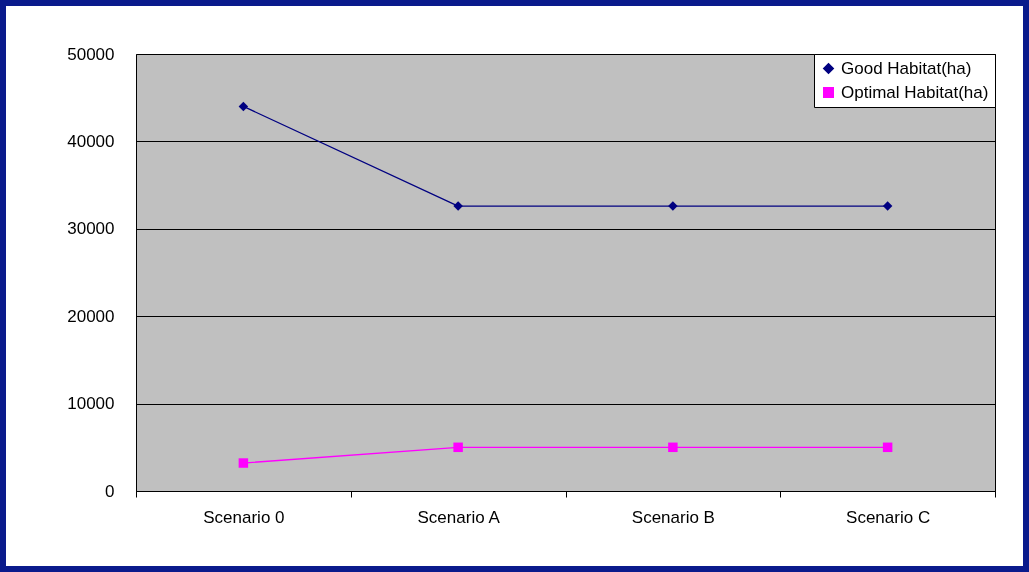  I want to click on y-tick-label: 40000, so click(91, 141).